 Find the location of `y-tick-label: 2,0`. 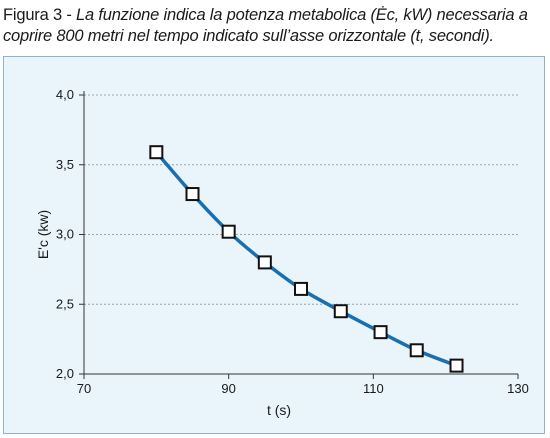

y-tick-label: 2,0 is located at coordinates (65, 373).